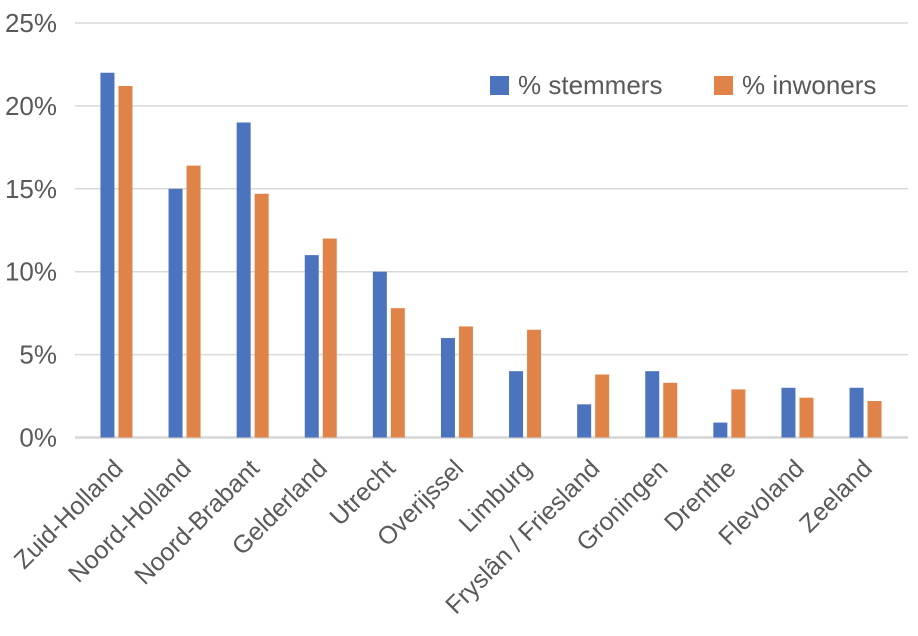  Describe the element at coordinates (809, 85) in the screenshot. I see `legend-label-inwoners: % inwoners` at that location.